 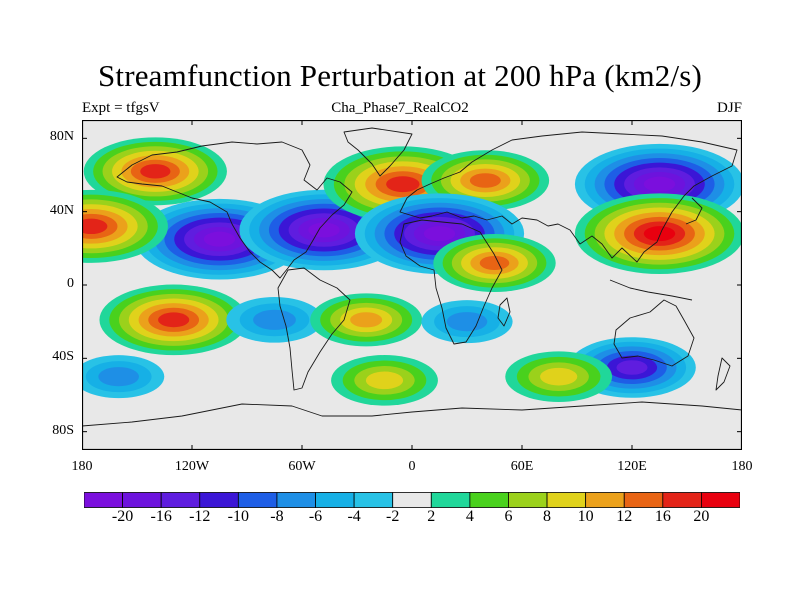 What do you see at coordinates (522, 466) in the screenshot?
I see `x-tick-label: 60E` at bounding box center [522, 466].